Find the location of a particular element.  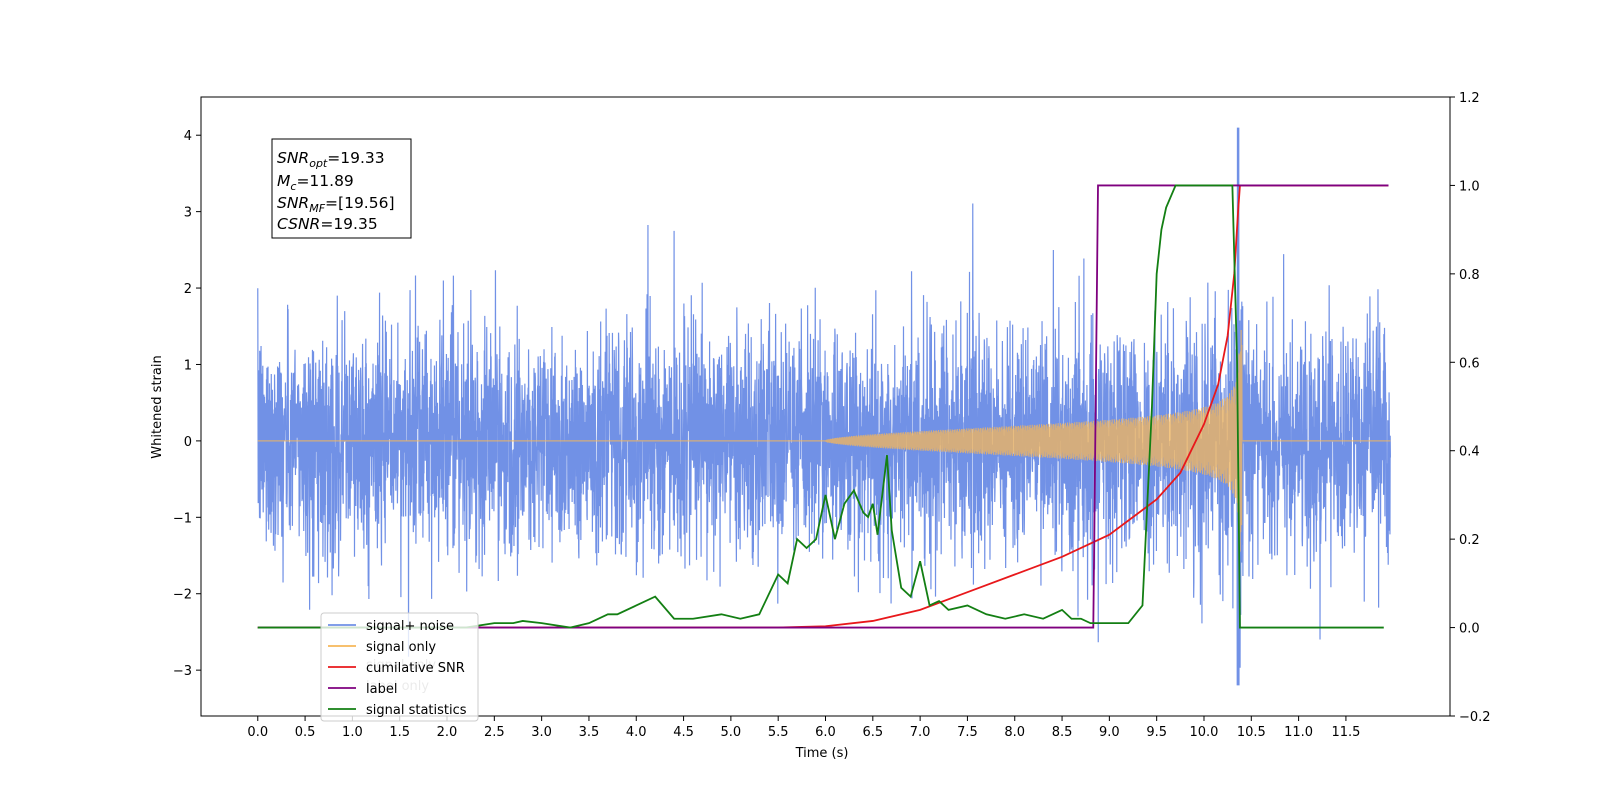

x-tick-label: 10.0 is located at coordinates (1204, 732).